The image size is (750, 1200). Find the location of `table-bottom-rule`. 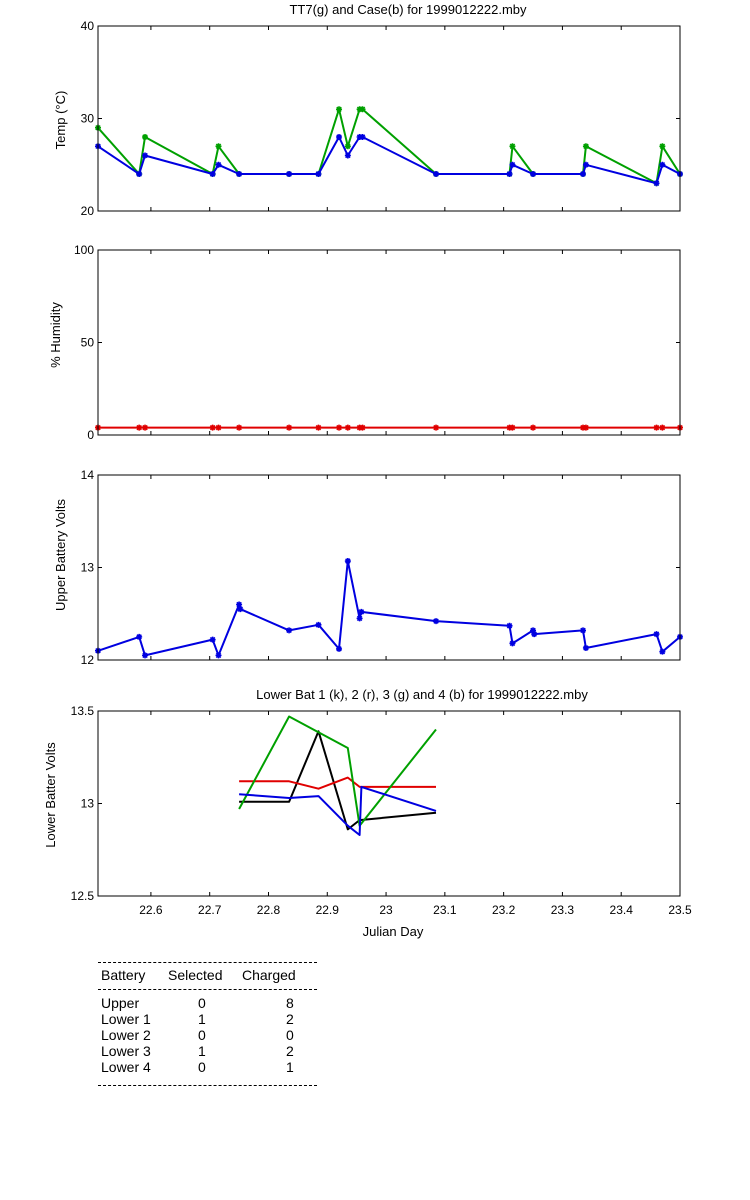

table-bottom-rule is located at coordinates (207, 1085).